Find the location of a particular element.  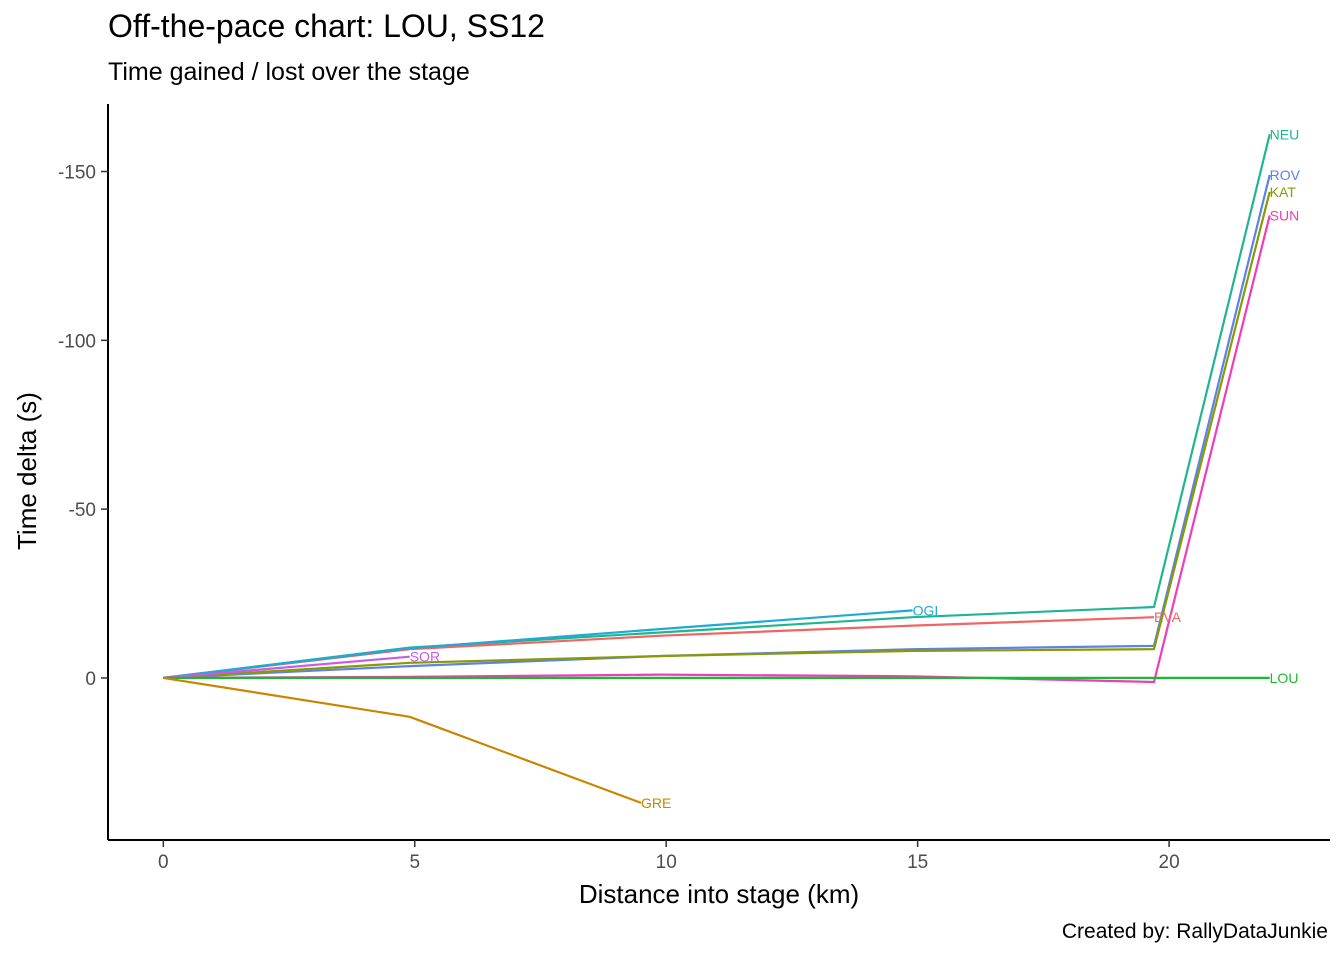

y-tick-label: -150 is located at coordinates (77, 173).